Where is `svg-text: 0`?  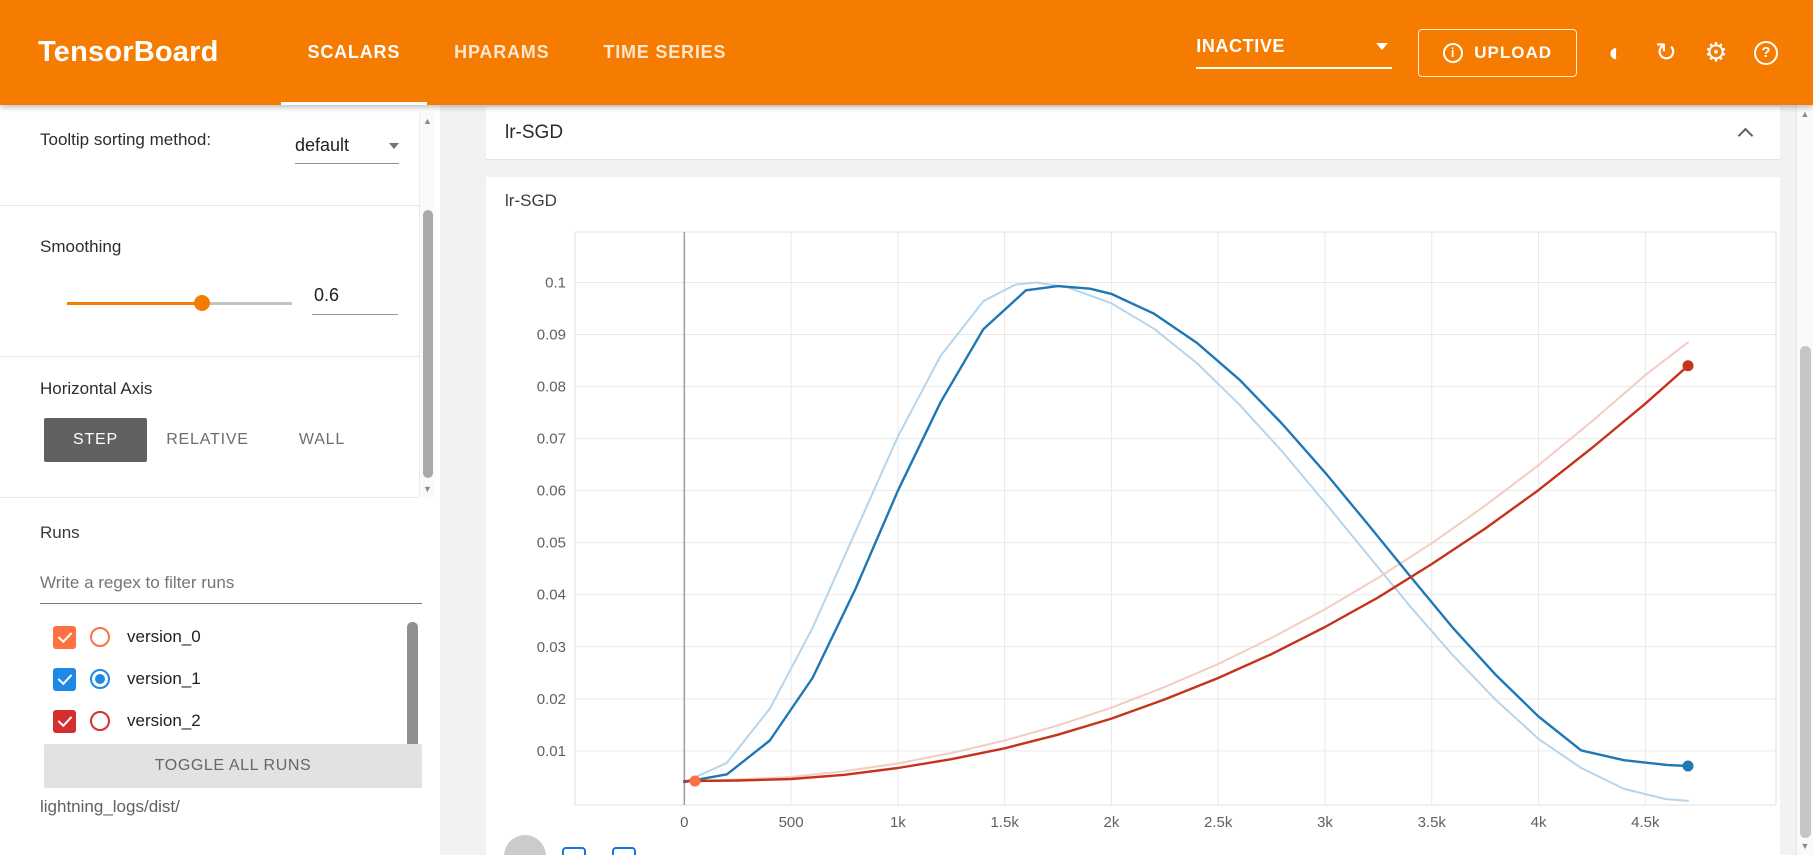
svg-text: 0 is located at coordinates (684, 822).